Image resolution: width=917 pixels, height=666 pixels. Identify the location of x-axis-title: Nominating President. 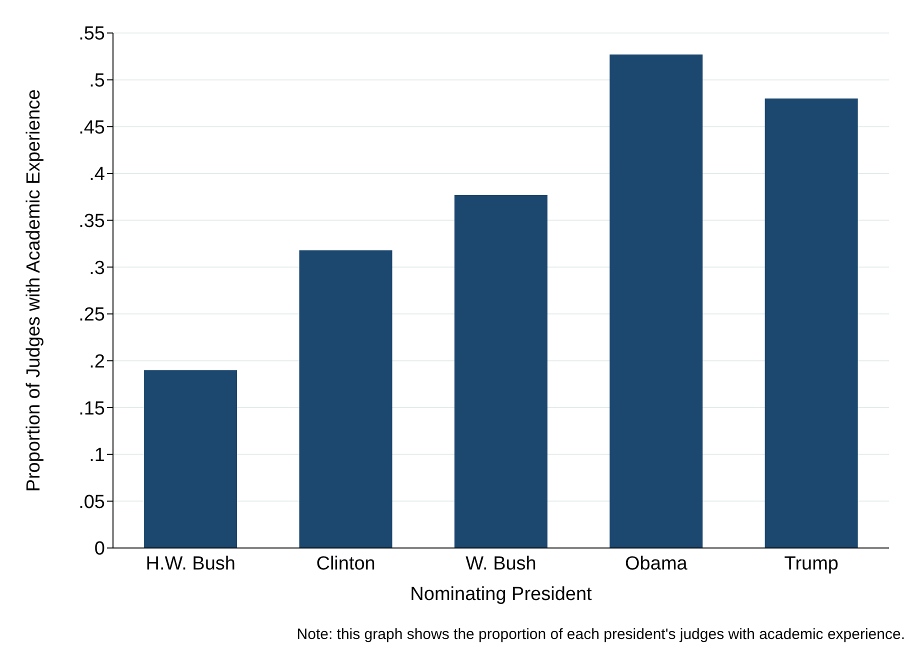
(501, 594).